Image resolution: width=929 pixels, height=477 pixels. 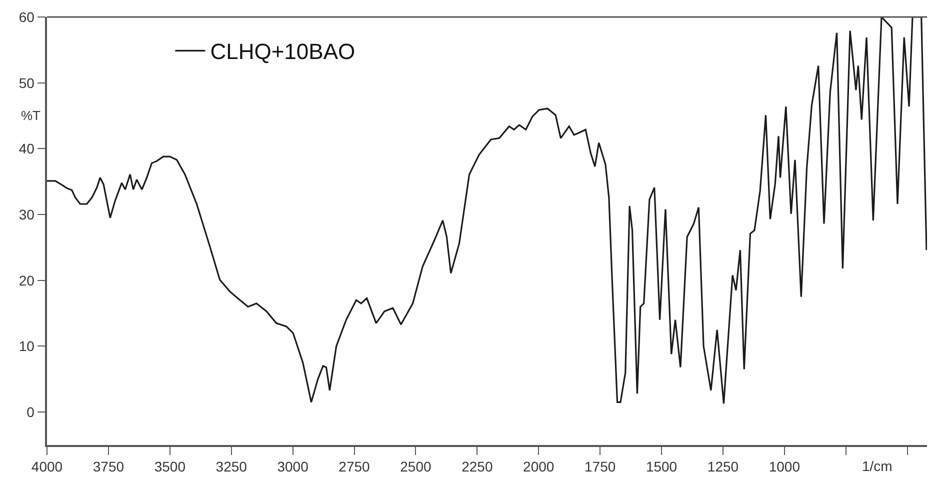 What do you see at coordinates (877, 466) in the screenshot?
I see `x-axis-title: 1/cm` at bounding box center [877, 466].